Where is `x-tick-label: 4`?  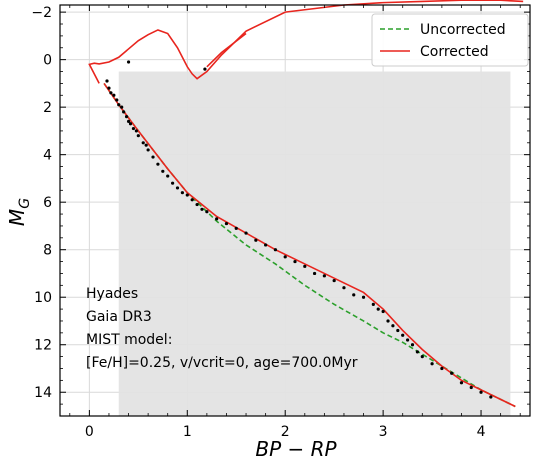 x-tick-label: 4 is located at coordinates (481, 432).